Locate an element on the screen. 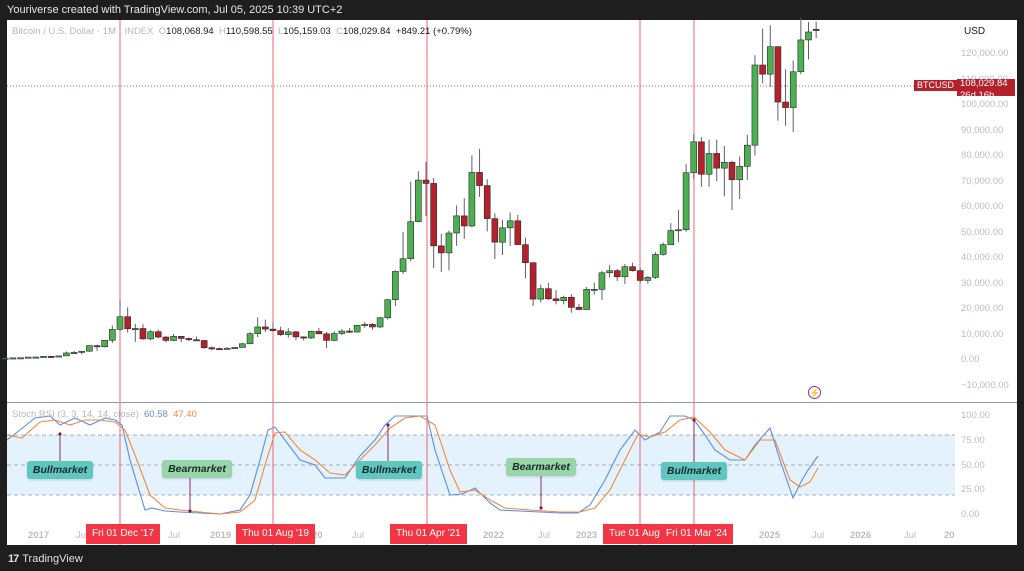  price-tick: −10,000.00 is located at coordinates (985, 385).